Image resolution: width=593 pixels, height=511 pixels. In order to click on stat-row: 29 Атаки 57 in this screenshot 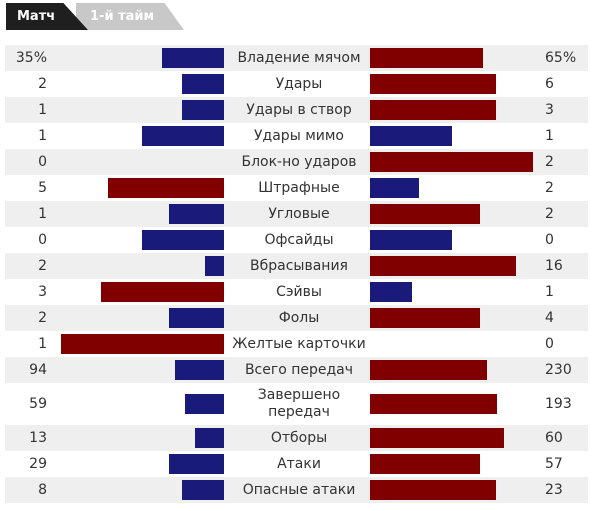, I will do `click(296, 464)`.